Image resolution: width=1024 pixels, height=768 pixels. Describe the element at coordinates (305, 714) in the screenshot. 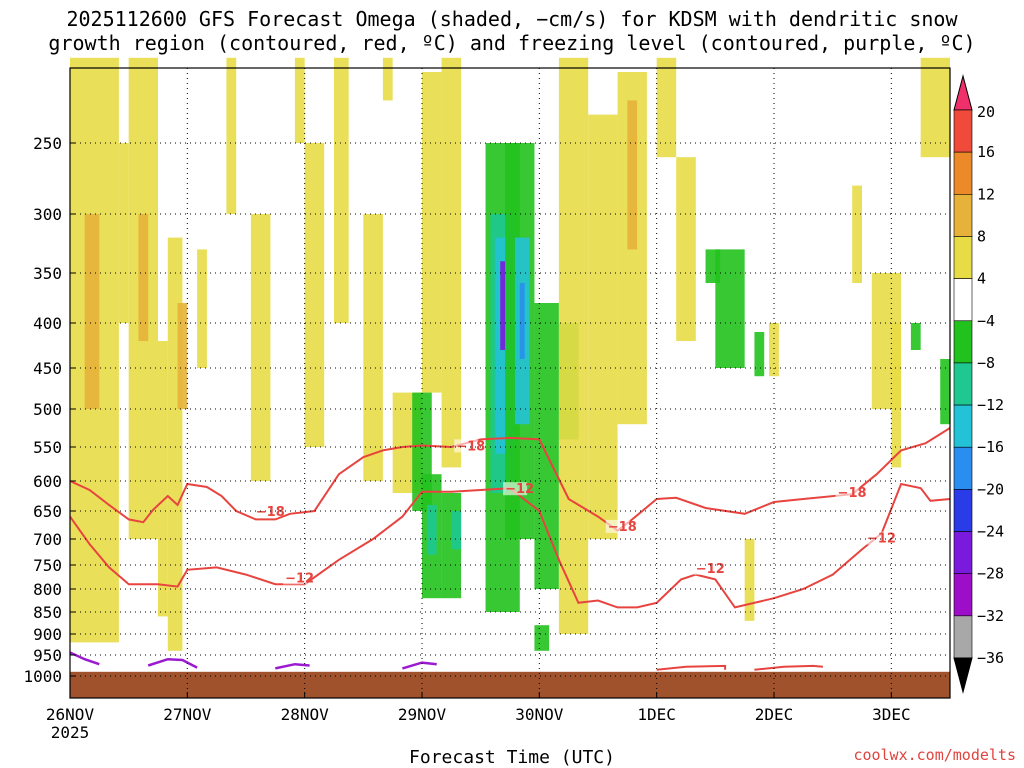

I see `x-tick-label: 28NOV` at that location.